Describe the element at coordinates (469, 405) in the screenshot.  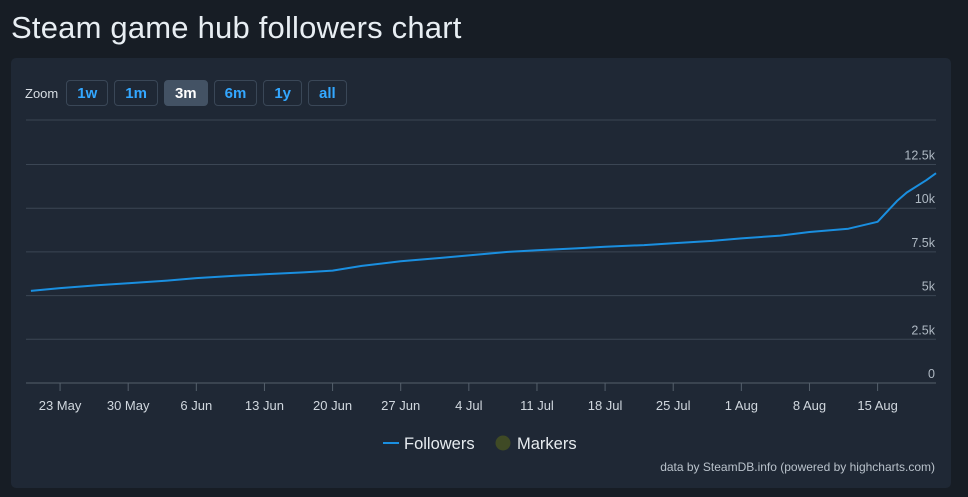
I see `x-tick-label: 4 Jul` at that location.